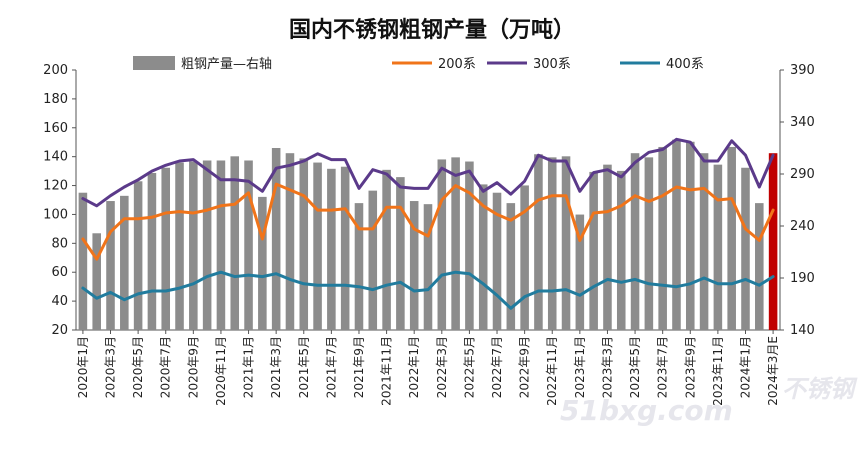 This screenshot has height=464, width=864. What do you see at coordinates (432, 30) in the screenshot?
I see `chart-title: 国内不锈钢粗钢产量（万吨）` at bounding box center [432, 30].